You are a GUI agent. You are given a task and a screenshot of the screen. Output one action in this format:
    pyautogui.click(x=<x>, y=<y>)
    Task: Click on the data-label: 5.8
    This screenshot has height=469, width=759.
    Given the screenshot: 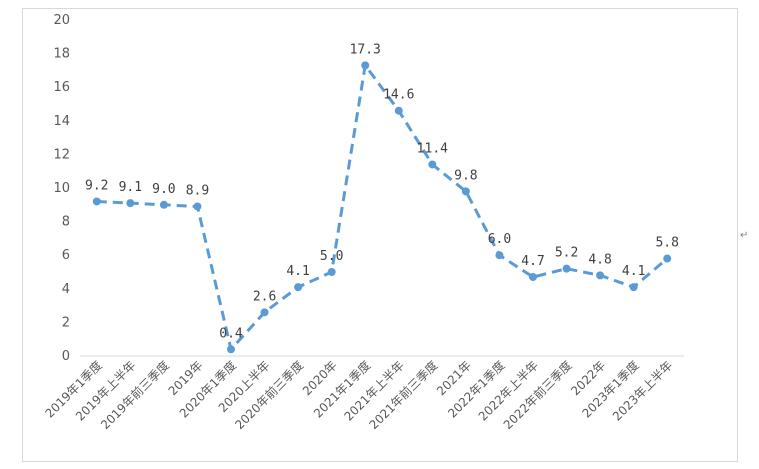 What is the action you would take?
    pyautogui.click(x=666, y=243)
    